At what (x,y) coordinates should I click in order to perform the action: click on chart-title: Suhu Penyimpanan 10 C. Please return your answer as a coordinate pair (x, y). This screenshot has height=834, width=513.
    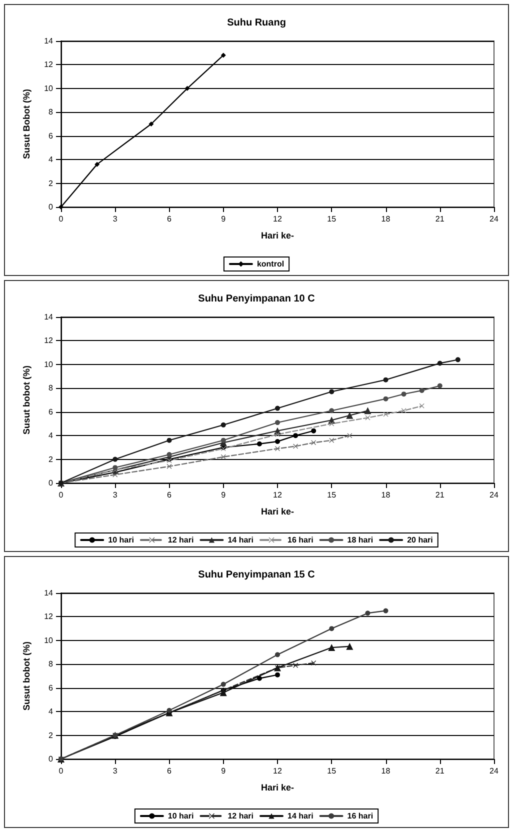
    Looking at the image, I should click on (256, 299).